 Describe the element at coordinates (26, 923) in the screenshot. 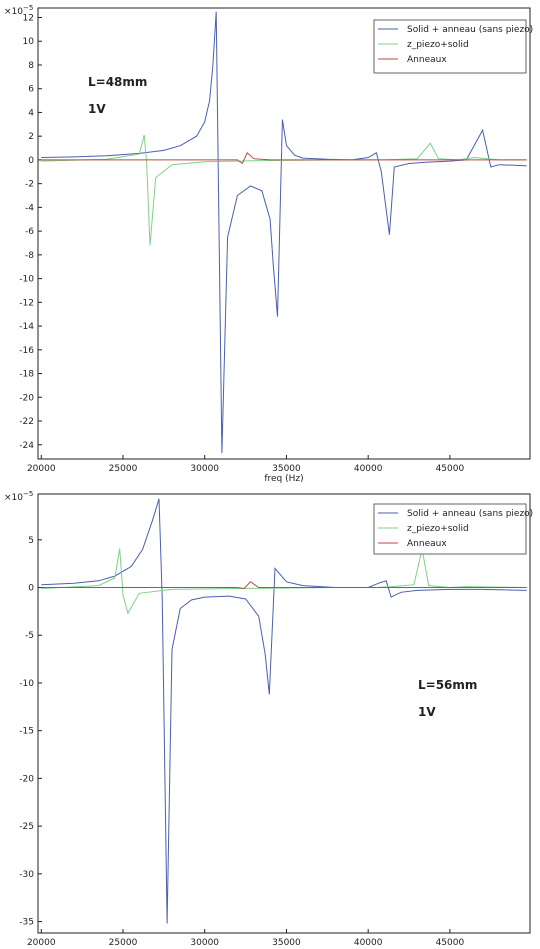

I see `y-tick-label: -35` at that location.